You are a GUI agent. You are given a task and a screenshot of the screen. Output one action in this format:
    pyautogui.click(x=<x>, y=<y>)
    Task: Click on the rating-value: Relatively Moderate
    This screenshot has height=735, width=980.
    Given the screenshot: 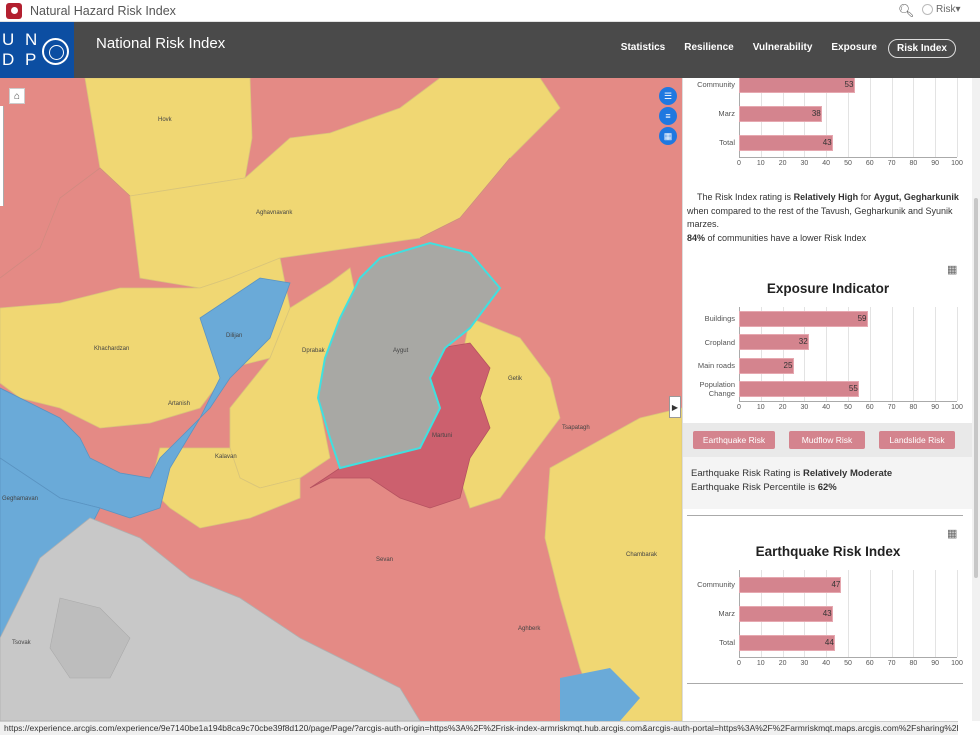 What is the action you would take?
    pyautogui.click(x=847, y=473)
    